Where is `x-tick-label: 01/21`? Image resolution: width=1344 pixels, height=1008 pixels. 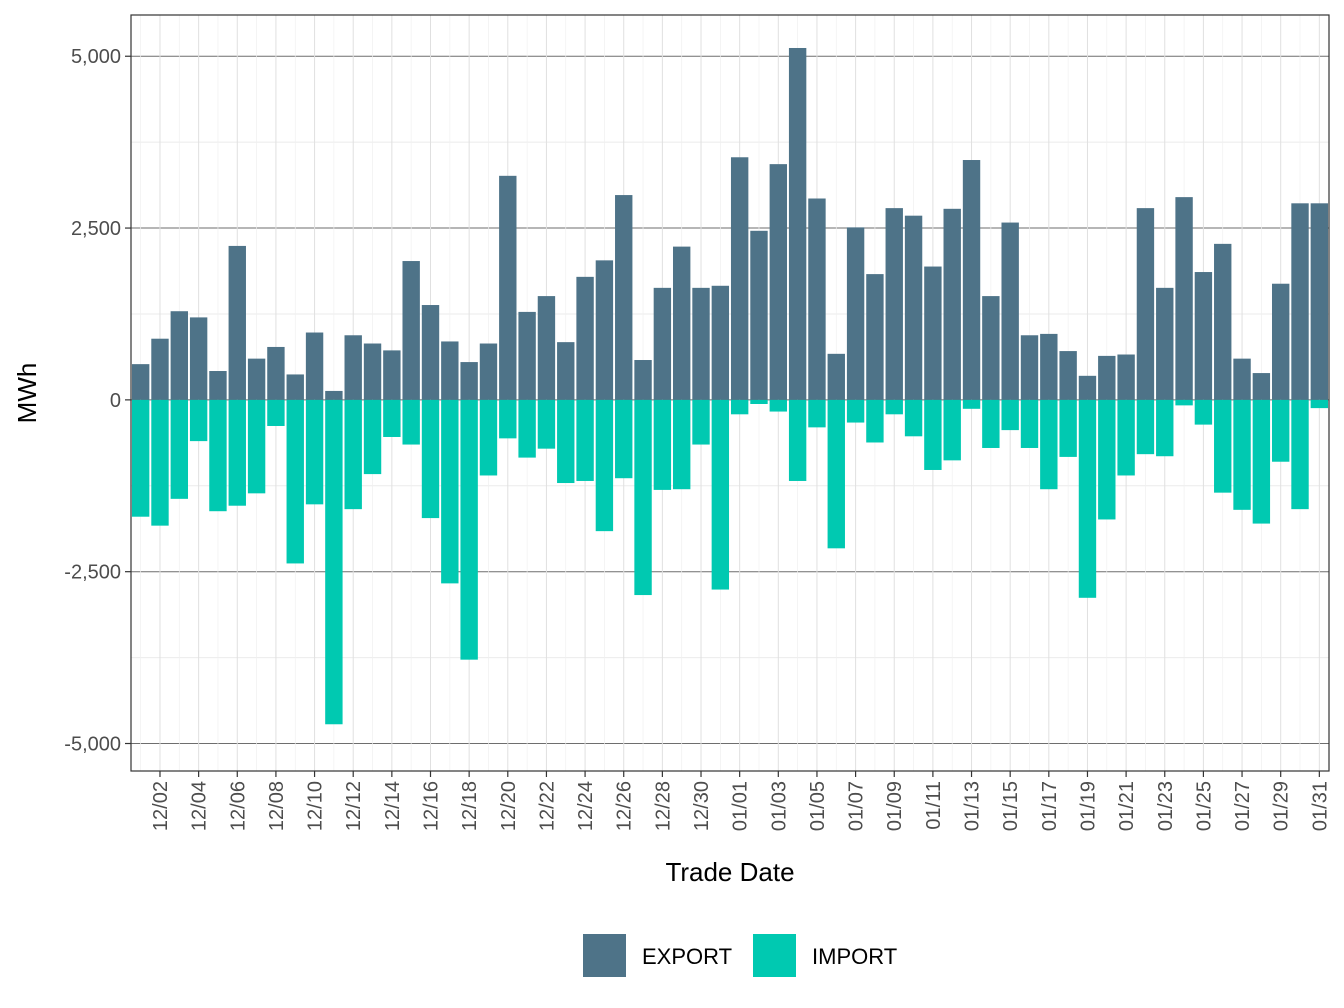
x-tick-label: 01/21 is located at coordinates (1127, 806).